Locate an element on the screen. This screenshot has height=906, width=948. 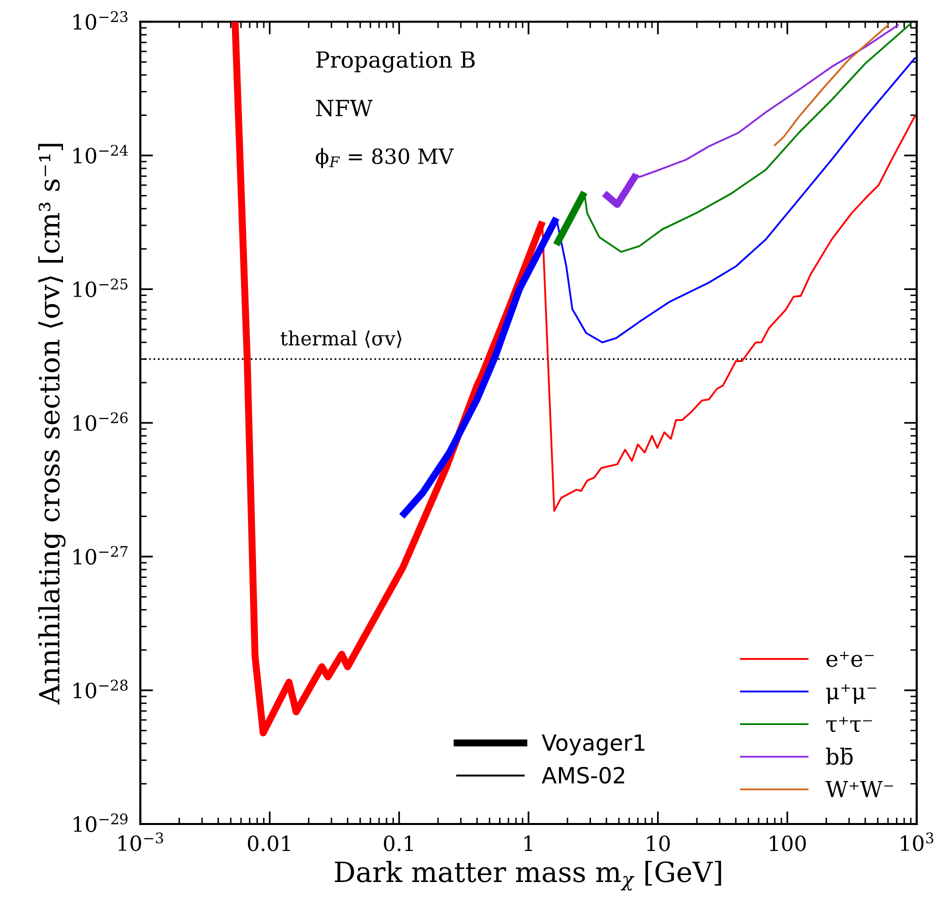
annotation: Voyager1 is located at coordinates (593, 745).